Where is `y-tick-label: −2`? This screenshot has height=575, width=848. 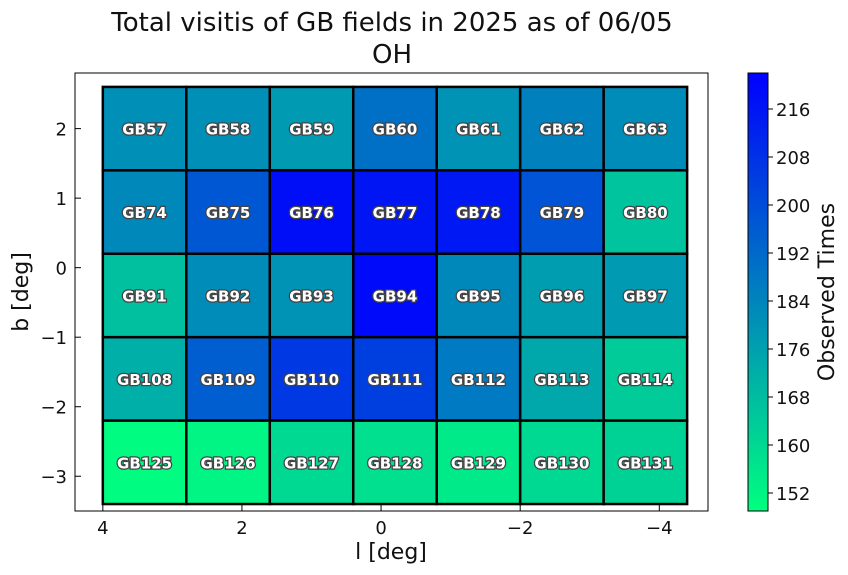
y-tick-label: −2 is located at coordinates (53, 408).